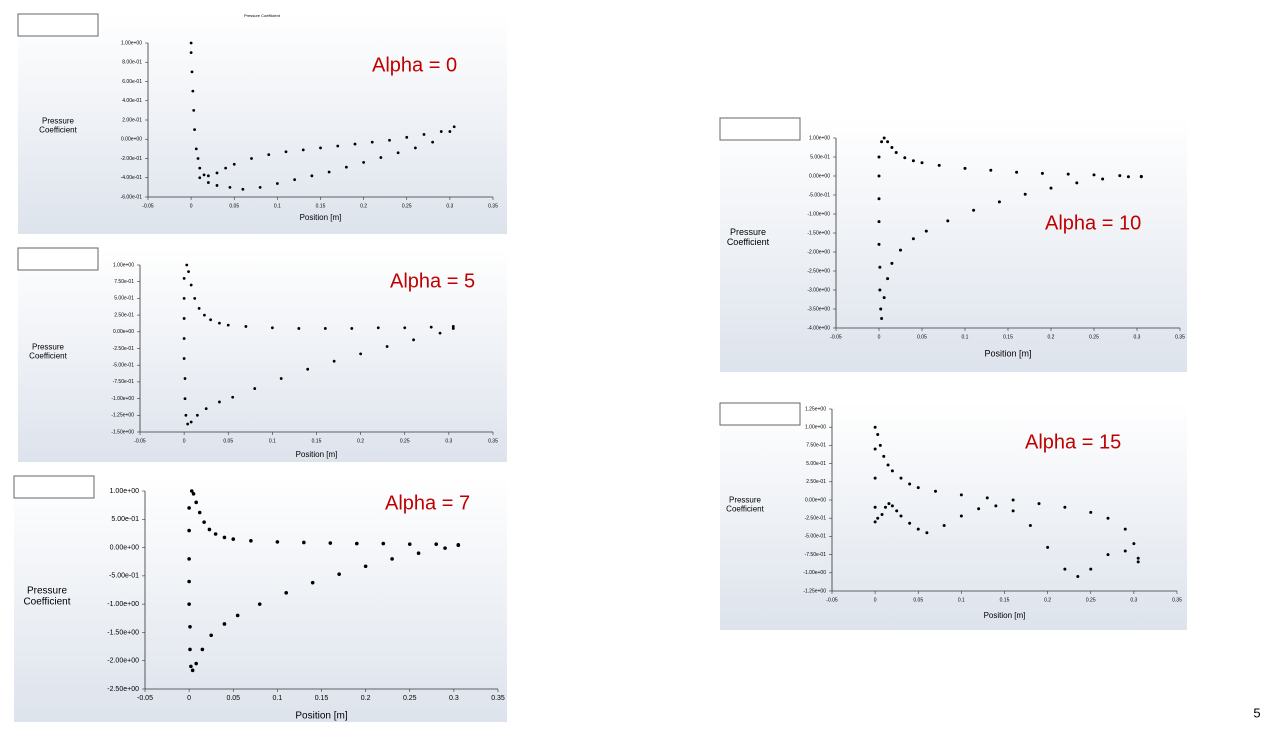  What do you see at coordinates (1073, 442) in the screenshot?
I see `annotation: Alpha = 15` at bounding box center [1073, 442].